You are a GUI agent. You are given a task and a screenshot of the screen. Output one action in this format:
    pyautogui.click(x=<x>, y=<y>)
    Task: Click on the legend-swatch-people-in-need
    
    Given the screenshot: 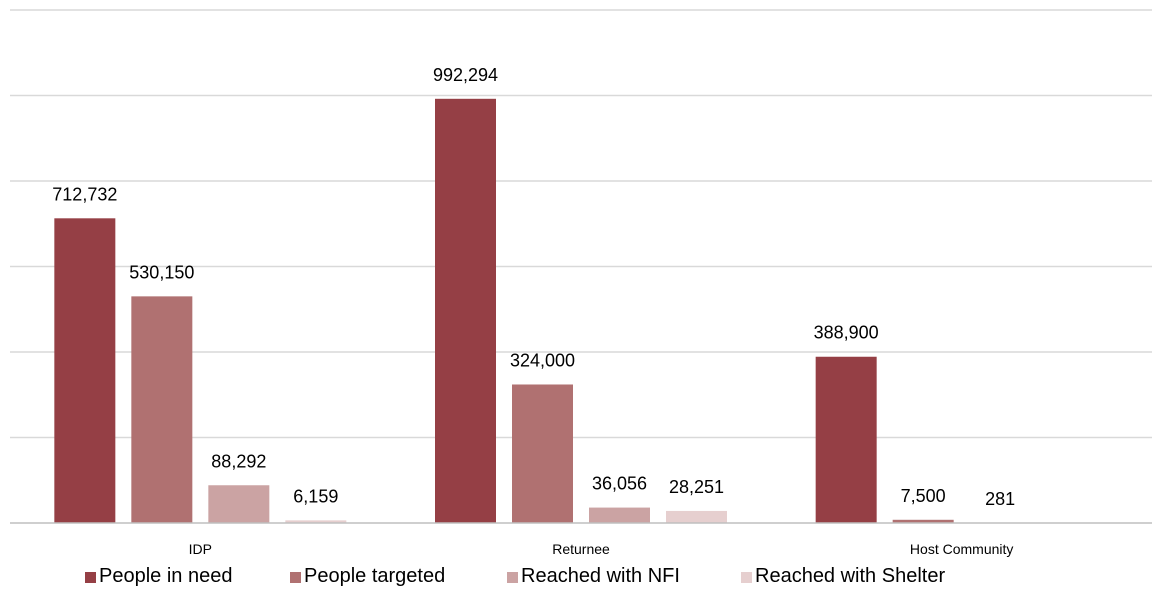 What is the action you would take?
    pyautogui.click(x=90, y=577)
    